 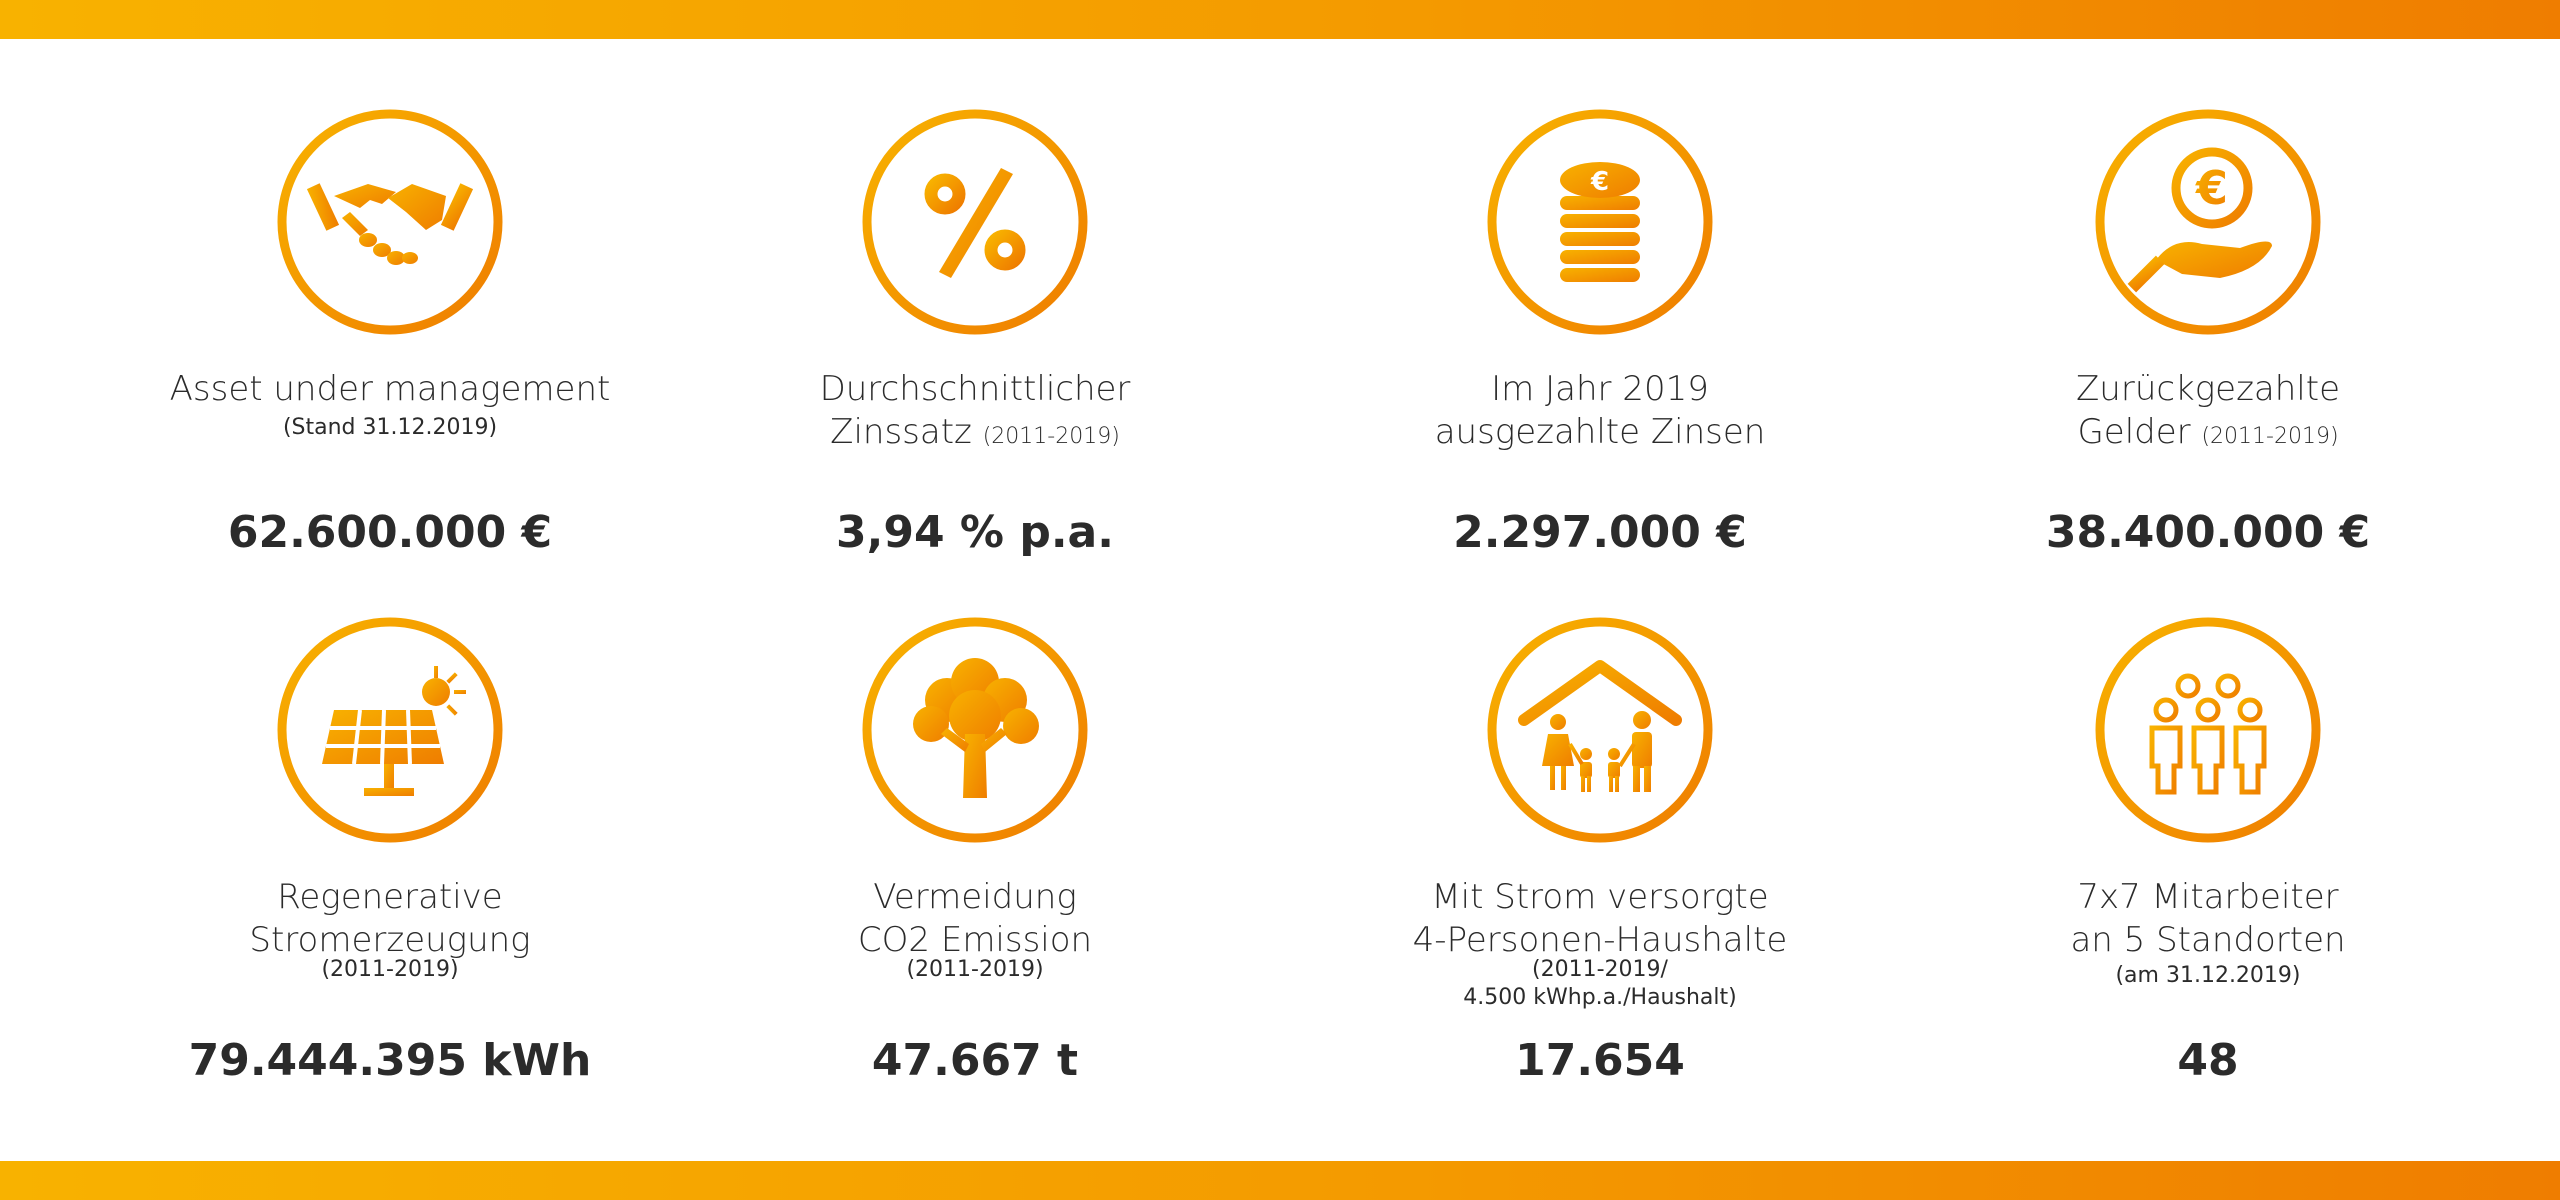 What do you see at coordinates (975, 1060) in the screenshot?
I see `stat-value: 47.667 t` at bounding box center [975, 1060].